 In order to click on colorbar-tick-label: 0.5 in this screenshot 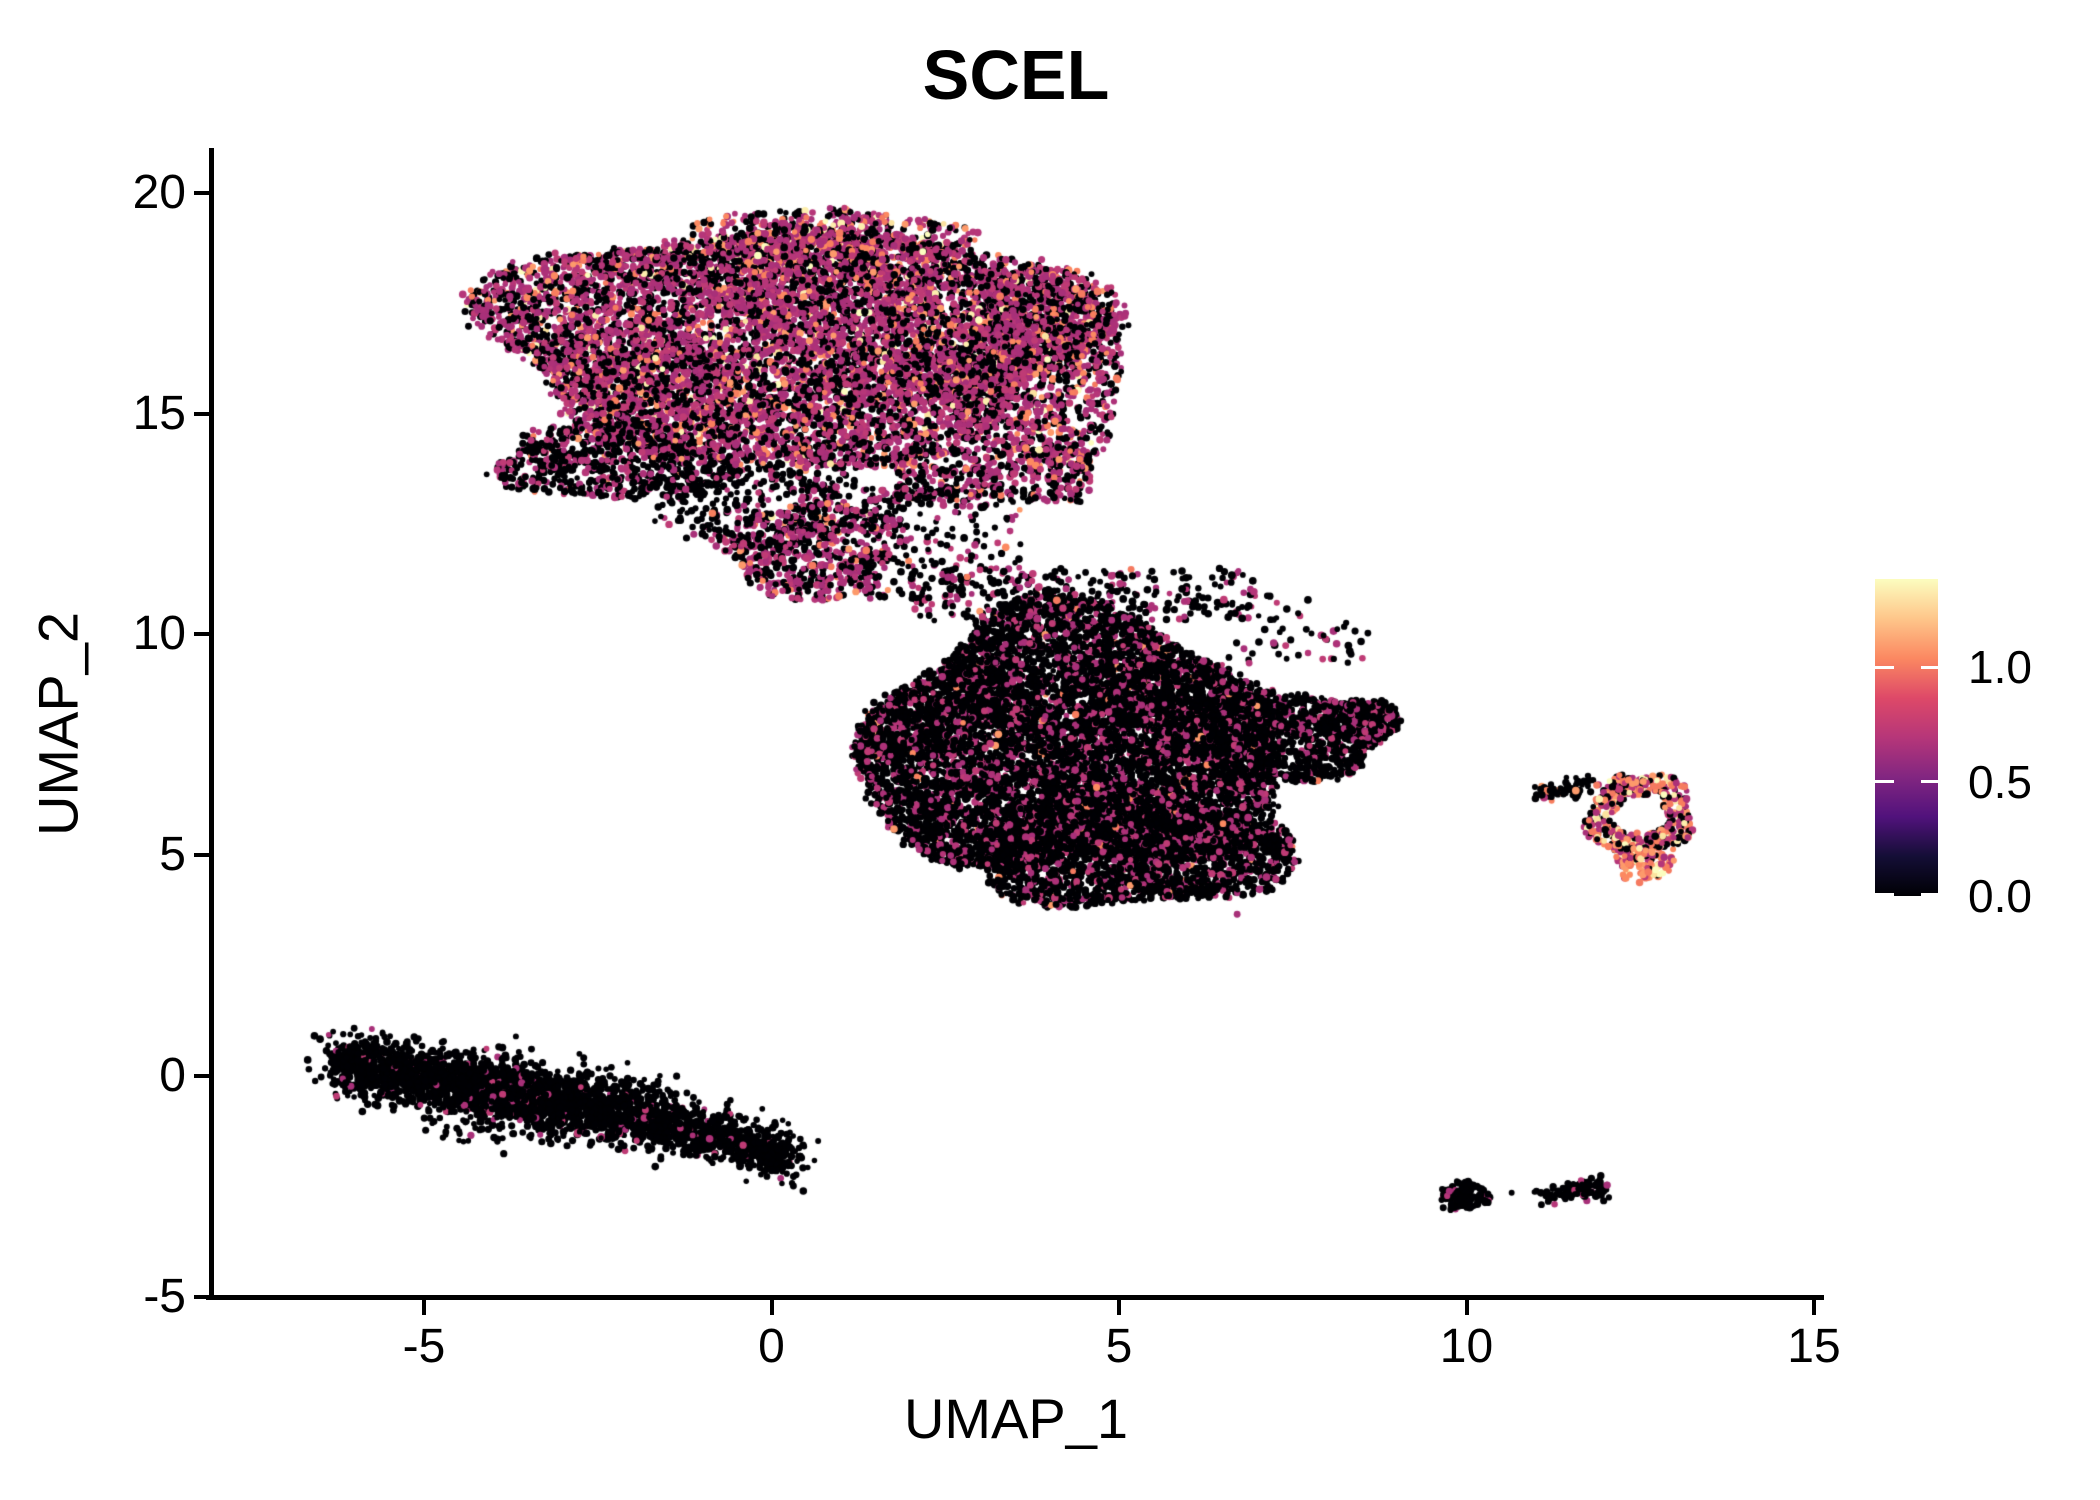, I will do `click(2000, 781)`.